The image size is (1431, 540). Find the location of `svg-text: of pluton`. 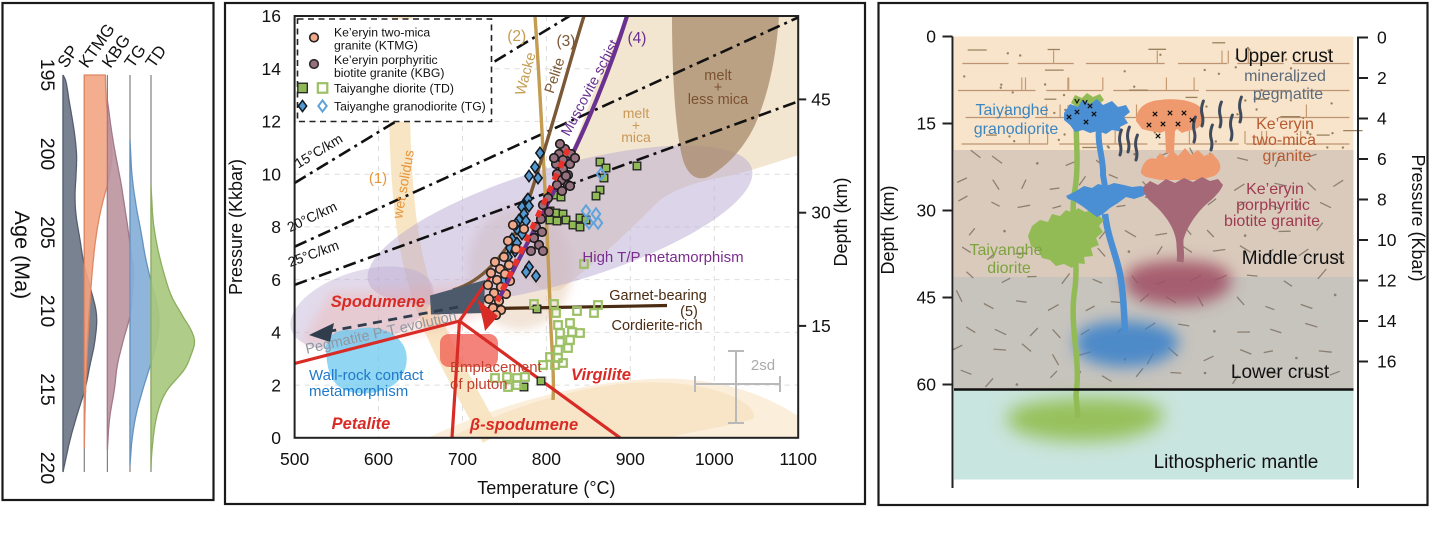

svg-text: of pluton is located at coordinates (479, 384).